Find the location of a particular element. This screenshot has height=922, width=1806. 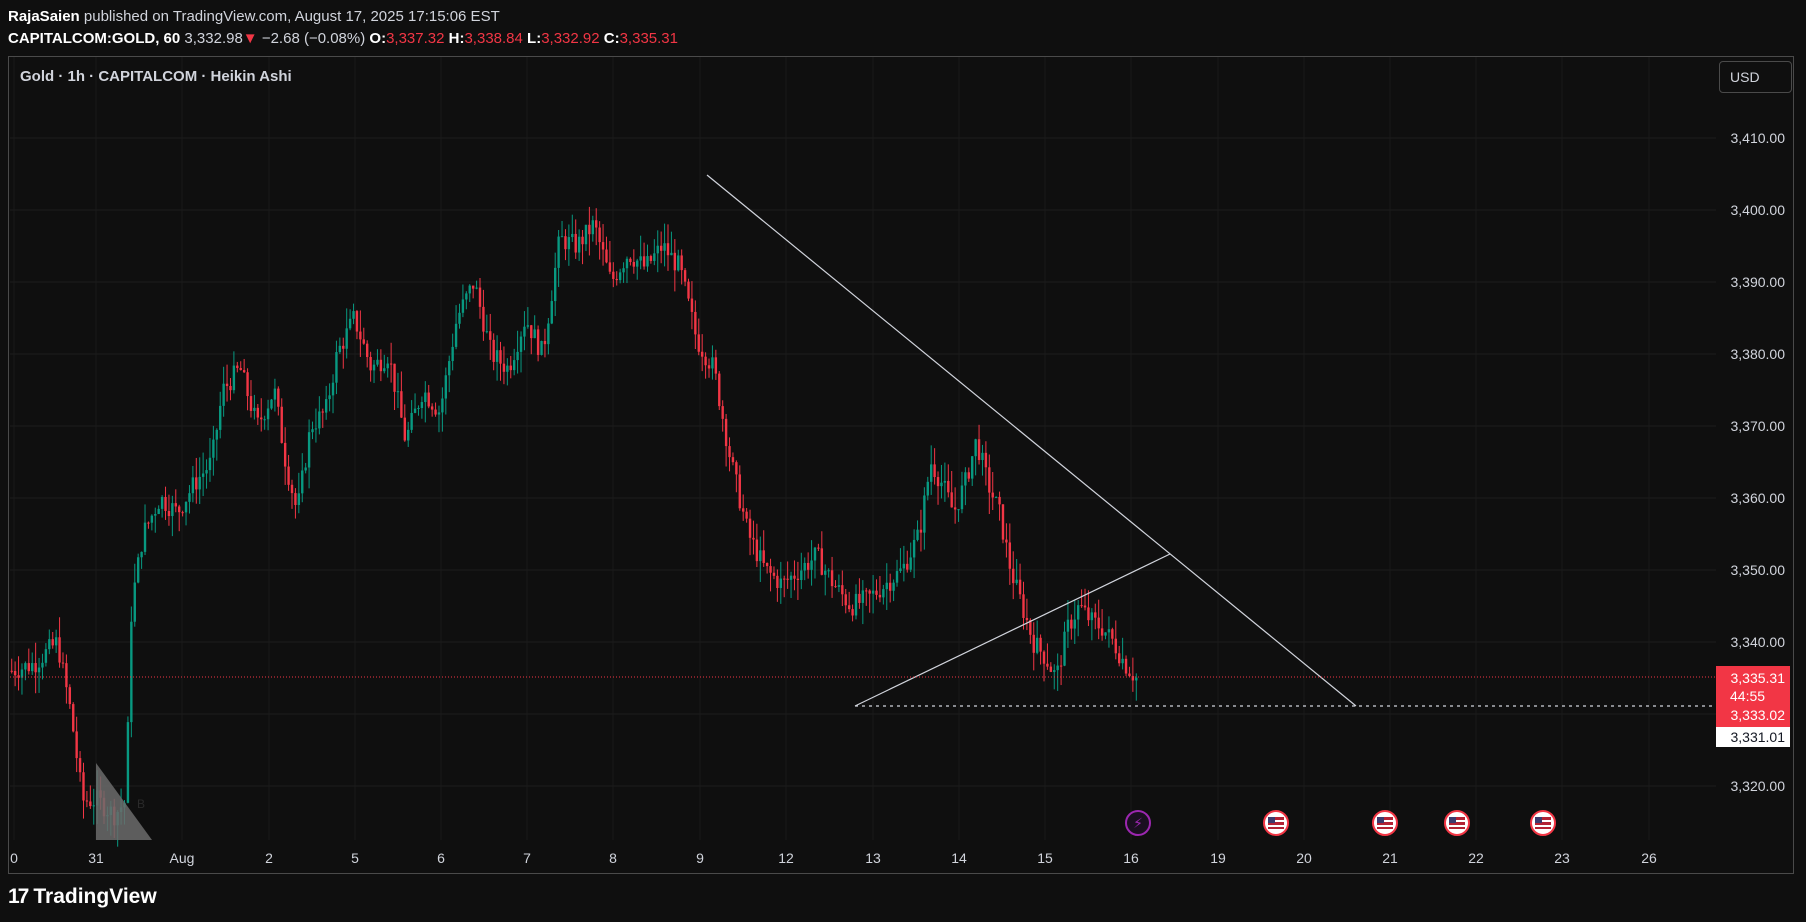

y-tick-label: 3,350.00 is located at coordinates (1758, 570).